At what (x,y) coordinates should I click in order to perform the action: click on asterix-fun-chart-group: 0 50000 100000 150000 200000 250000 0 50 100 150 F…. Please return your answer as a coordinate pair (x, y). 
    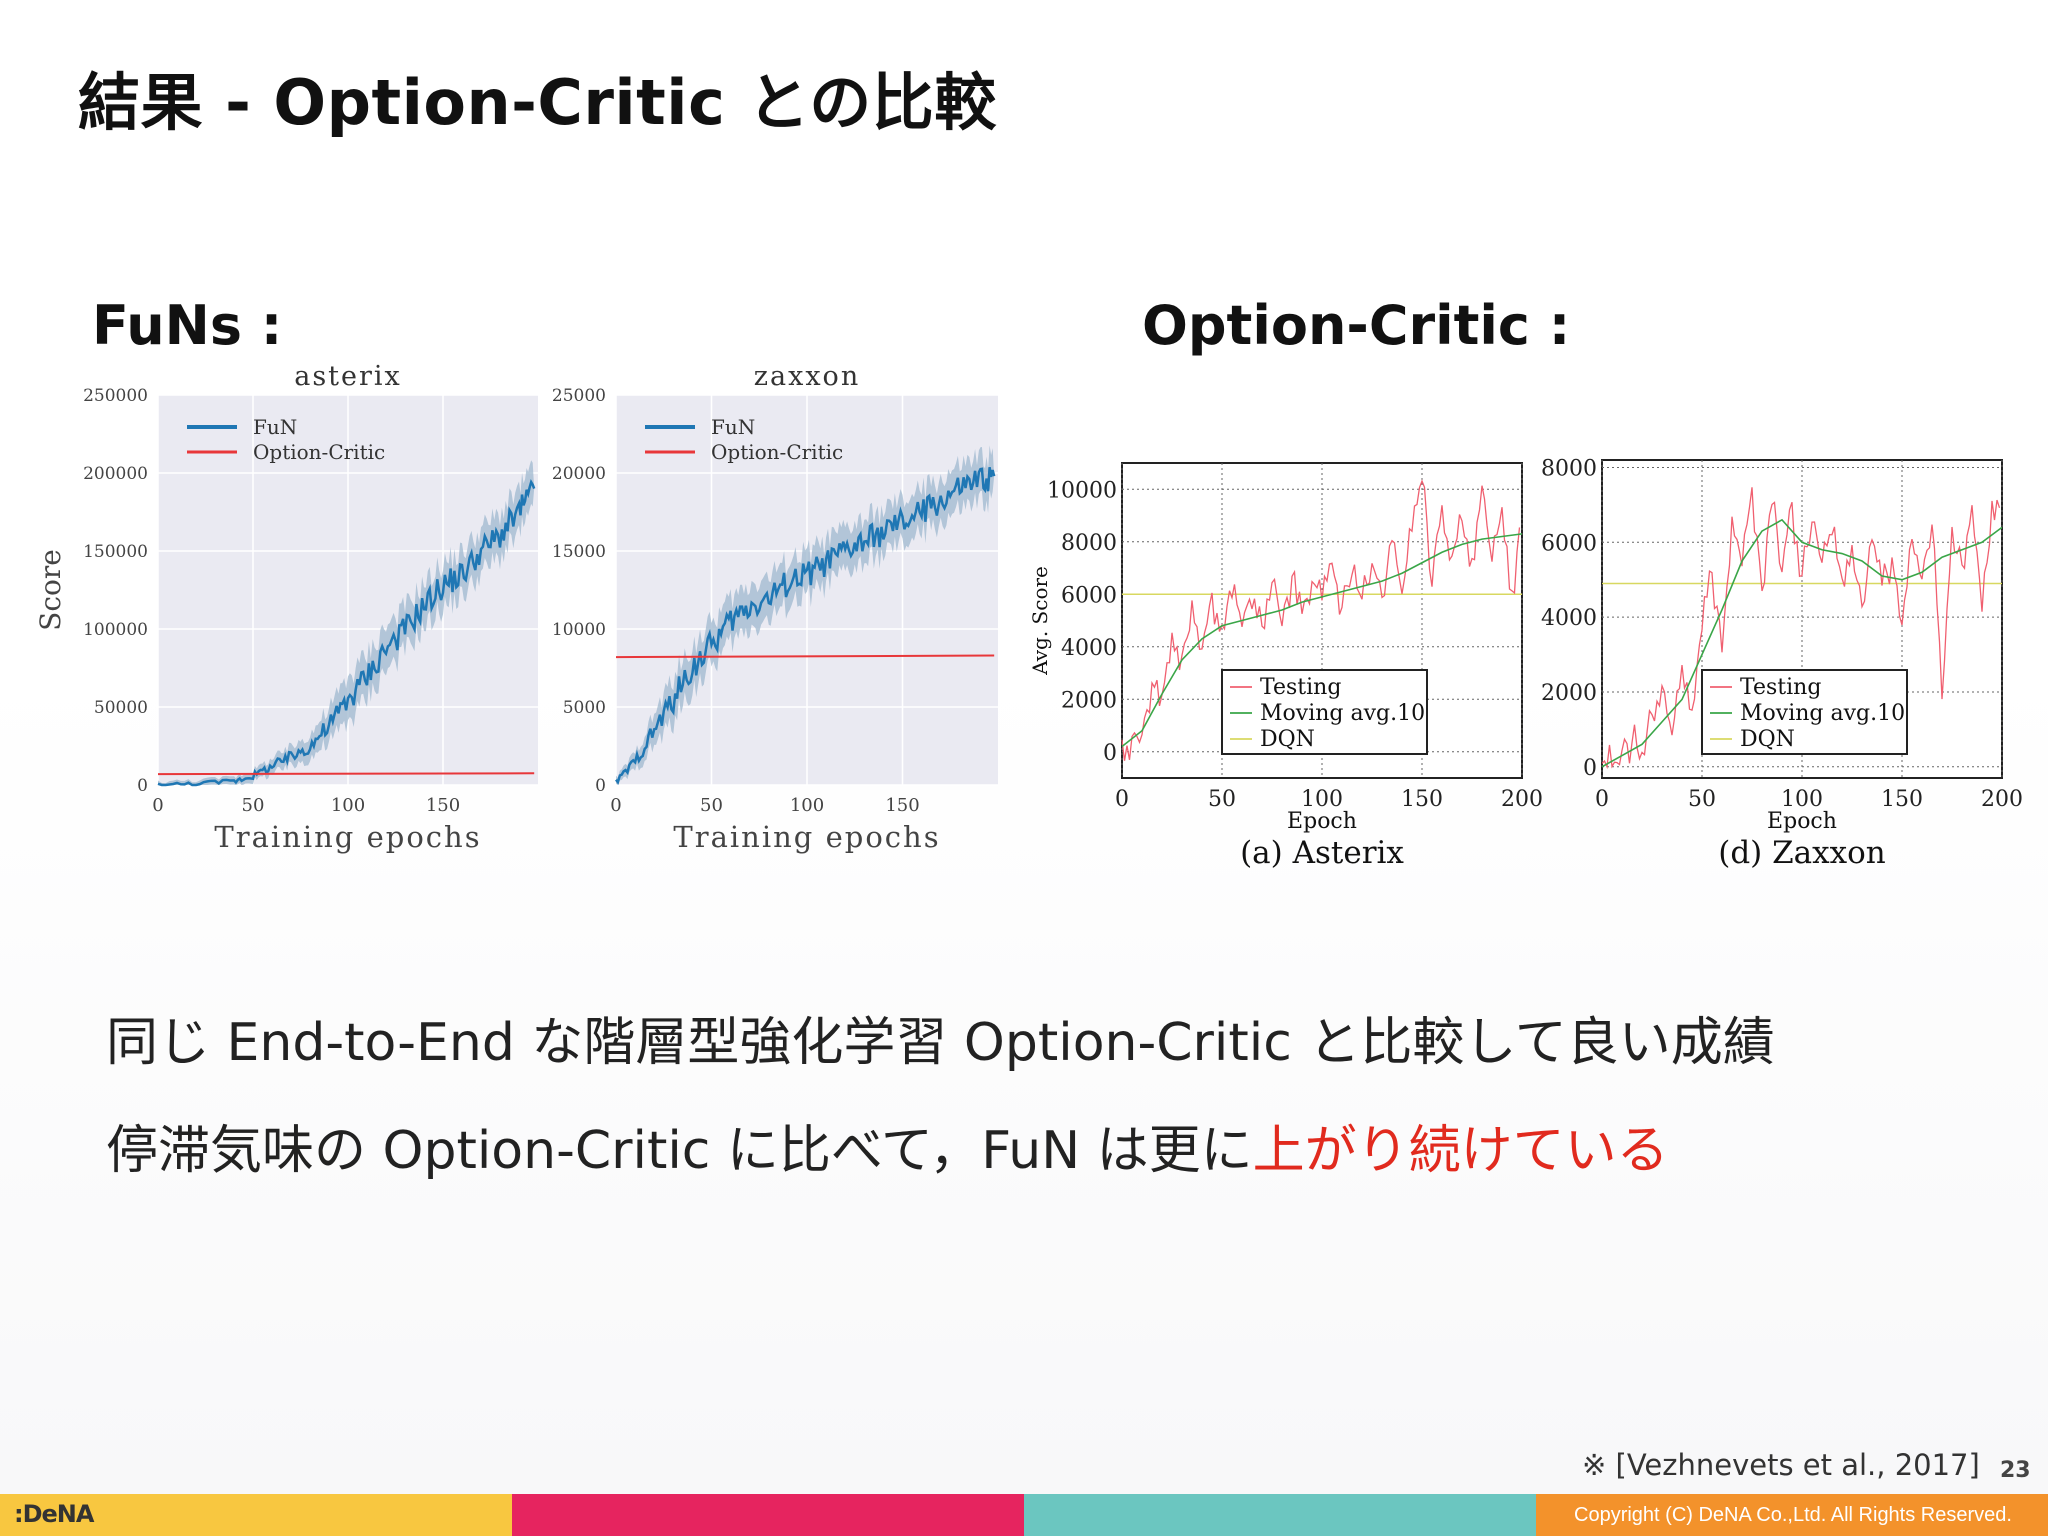
    Looking at the image, I should click on (286, 607).